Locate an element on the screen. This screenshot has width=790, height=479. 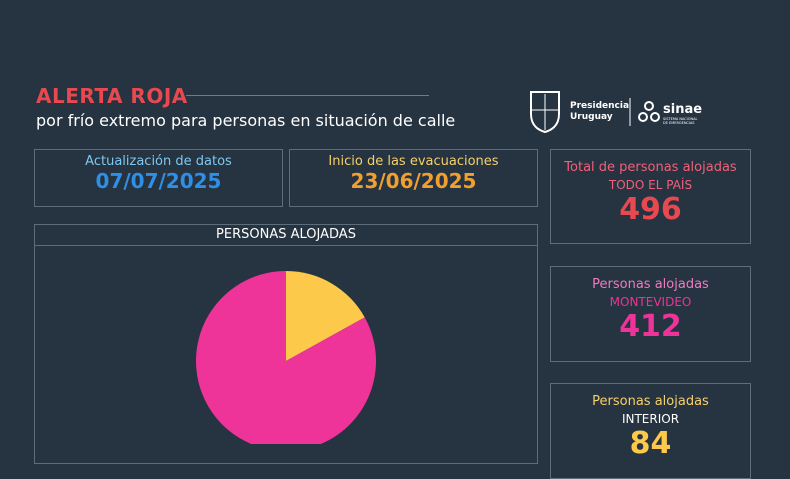
logo-text: Presidencia is located at coordinates (599, 106).